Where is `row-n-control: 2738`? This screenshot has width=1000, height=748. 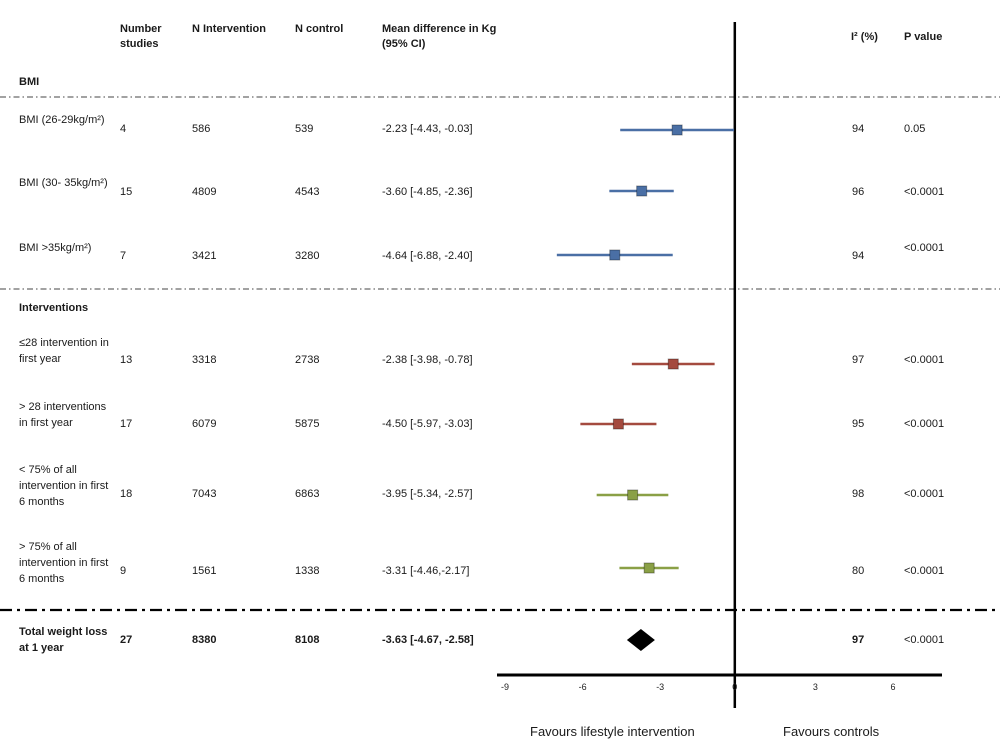 row-n-control: 2738 is located at coordinates (307, 360).